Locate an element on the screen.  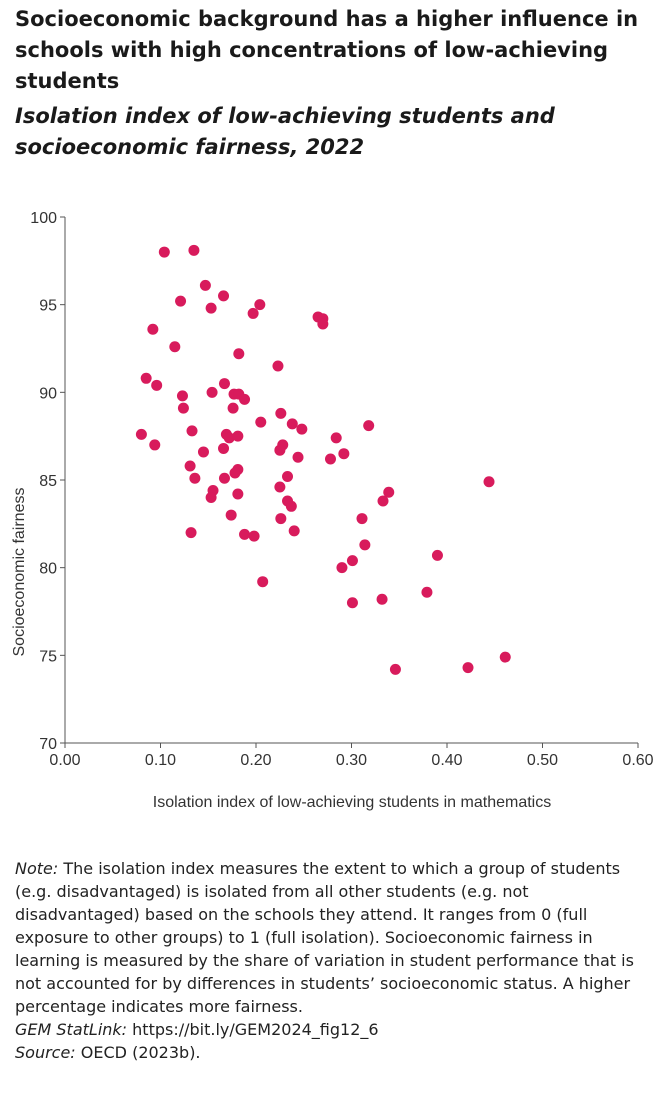
y-tick-label: 80 is located at coordinates (48, 569).